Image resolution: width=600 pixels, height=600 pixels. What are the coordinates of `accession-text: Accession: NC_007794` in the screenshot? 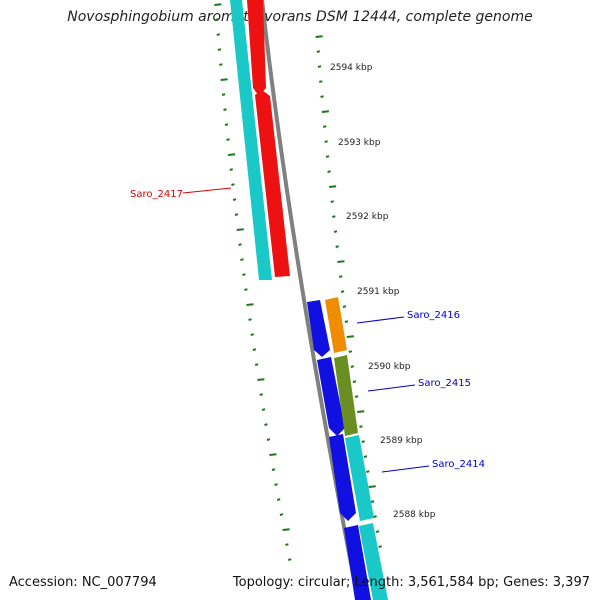 It's located at (83, 582).